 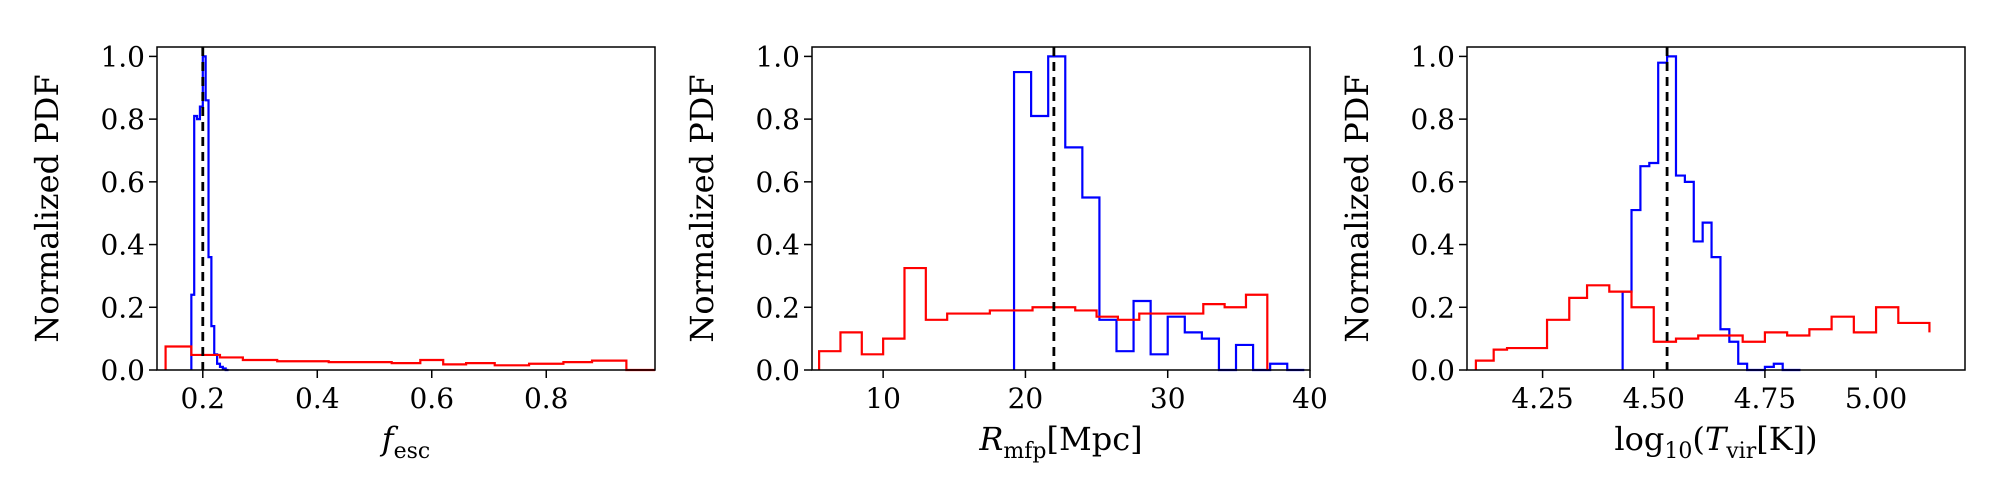 I want to click on x-tick-label: 30, so click(x=1168, y=398).